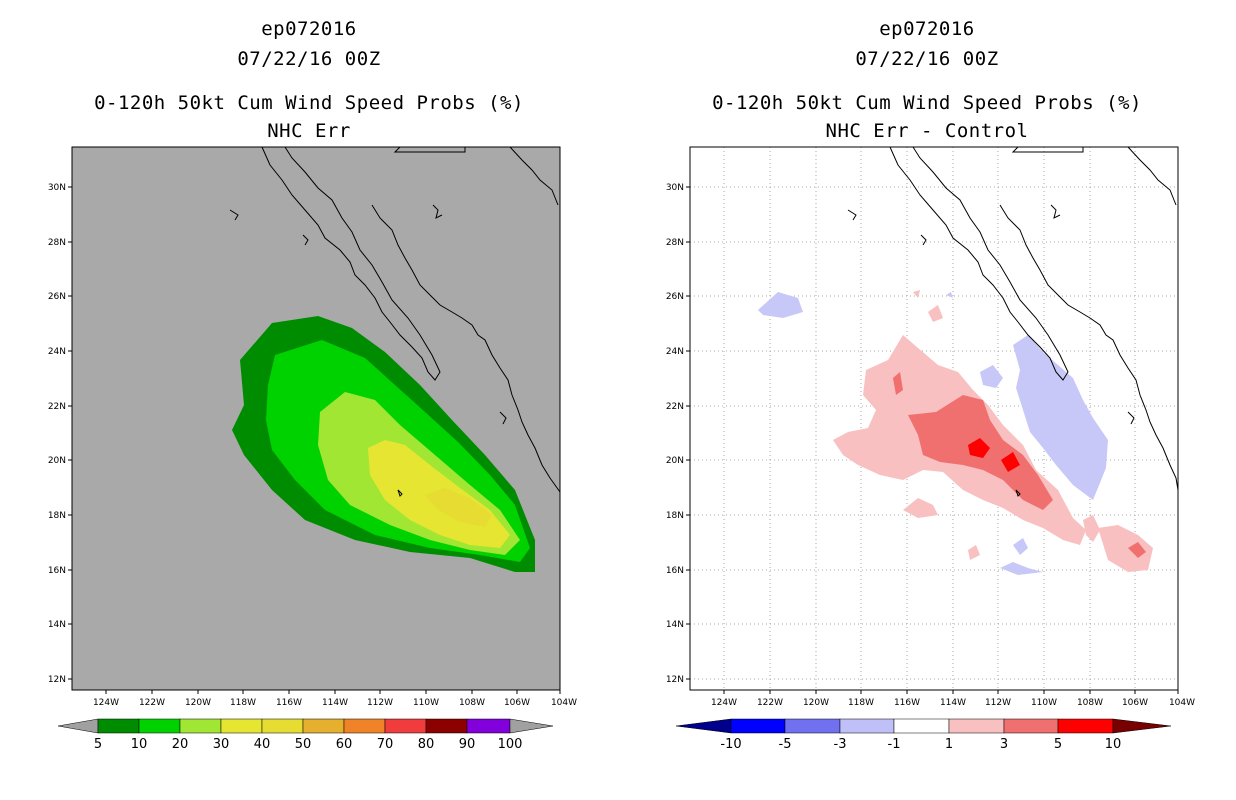  Describe the element at coordinates (675, 680) in the screenshot. I see `lat-label: 12N` at that location.